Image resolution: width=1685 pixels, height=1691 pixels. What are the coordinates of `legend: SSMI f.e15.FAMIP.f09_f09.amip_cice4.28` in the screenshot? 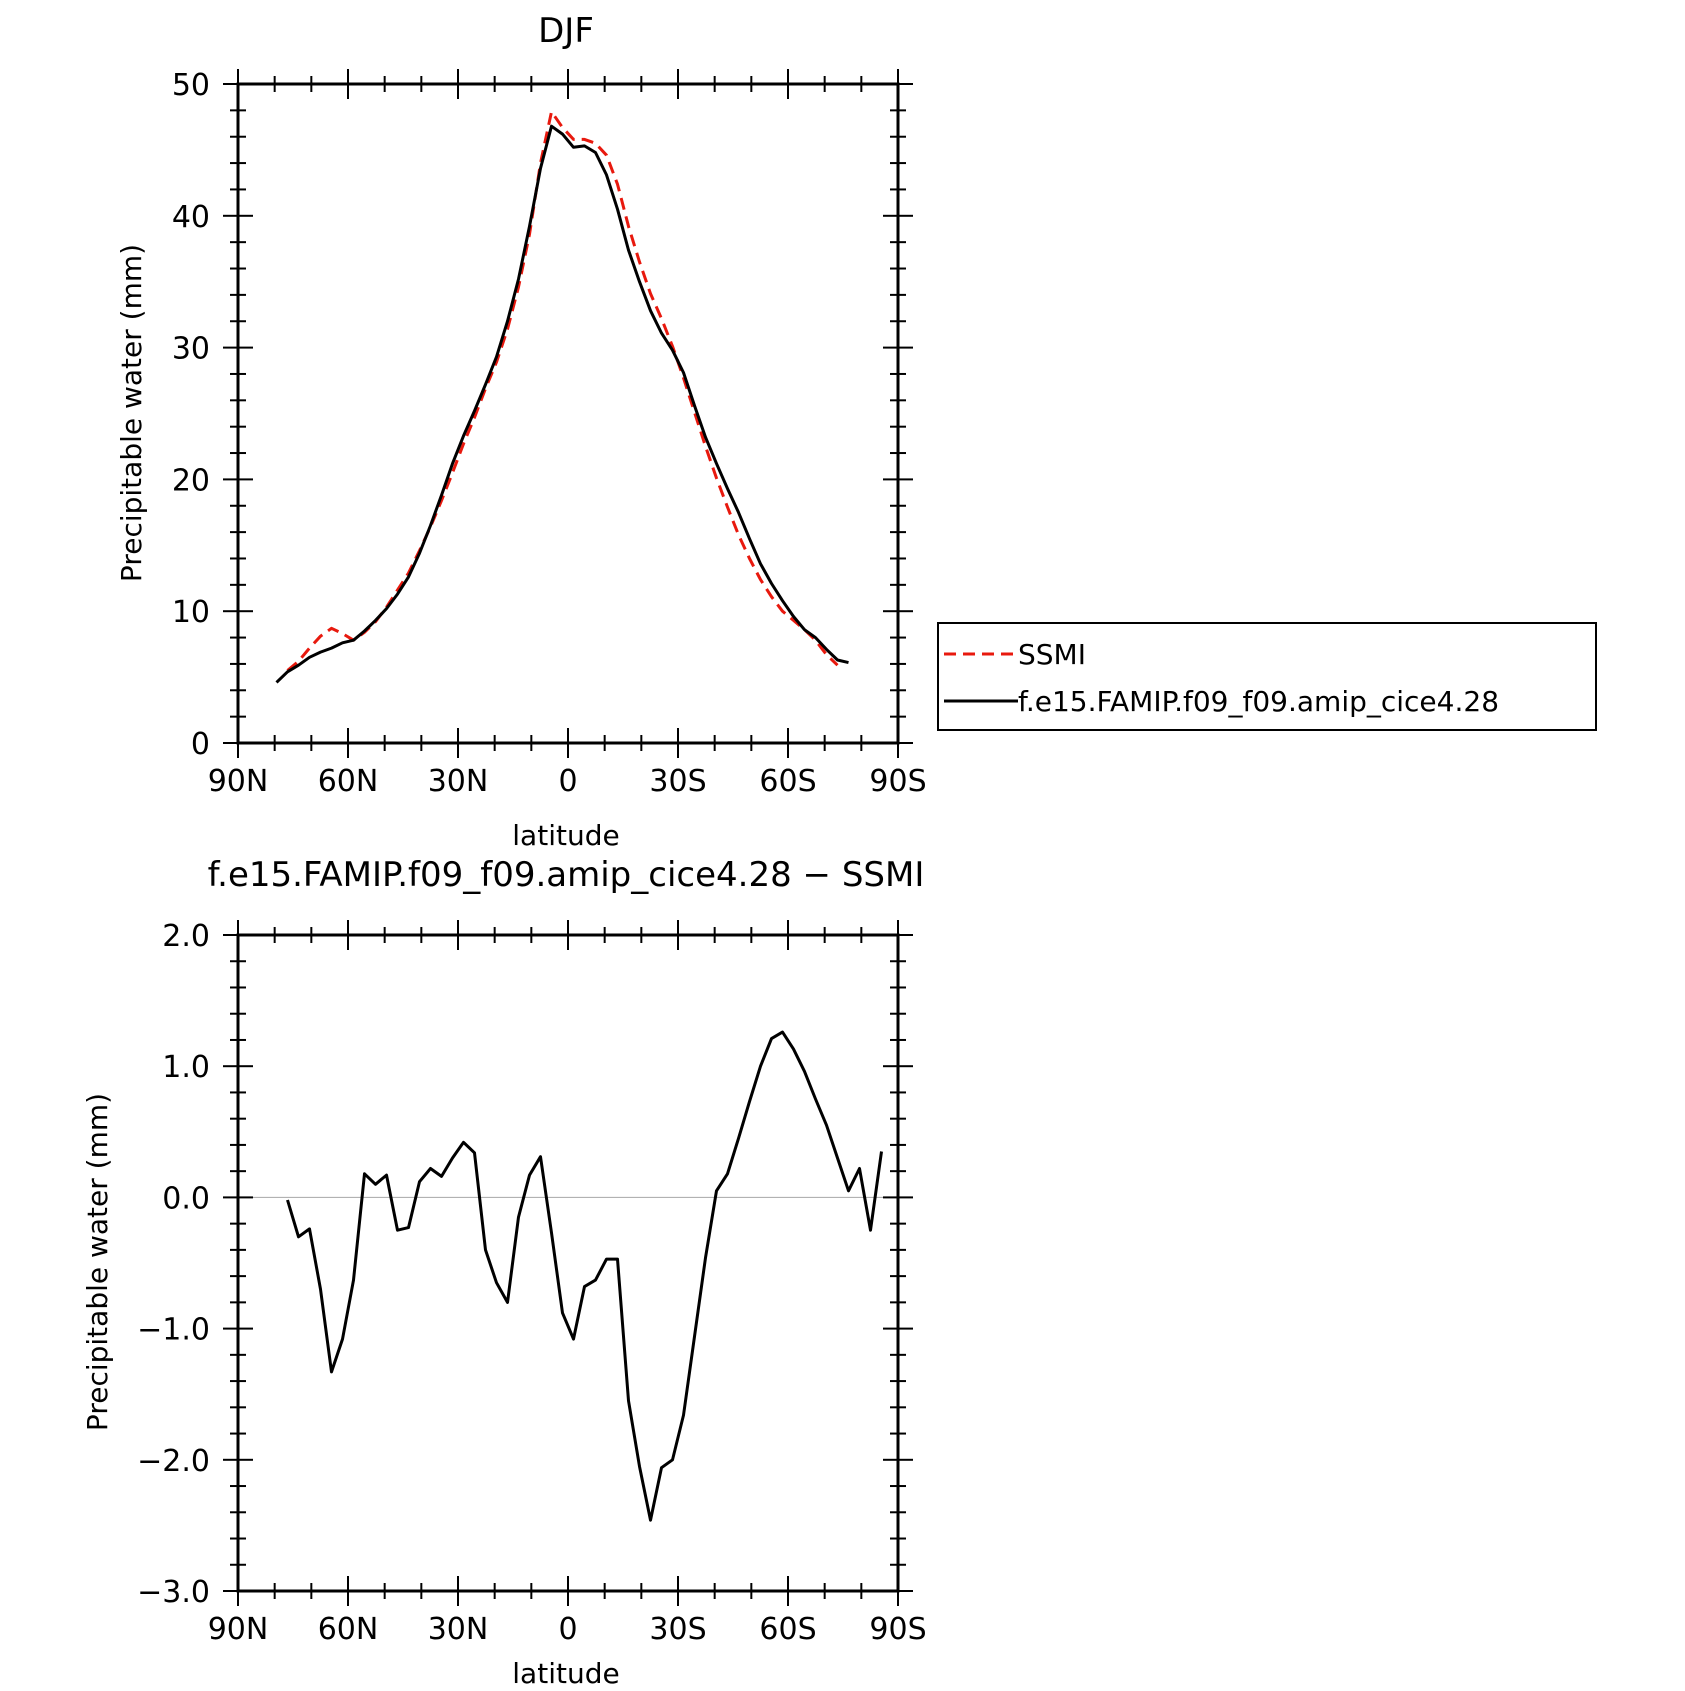 It's located at (1267, 676).